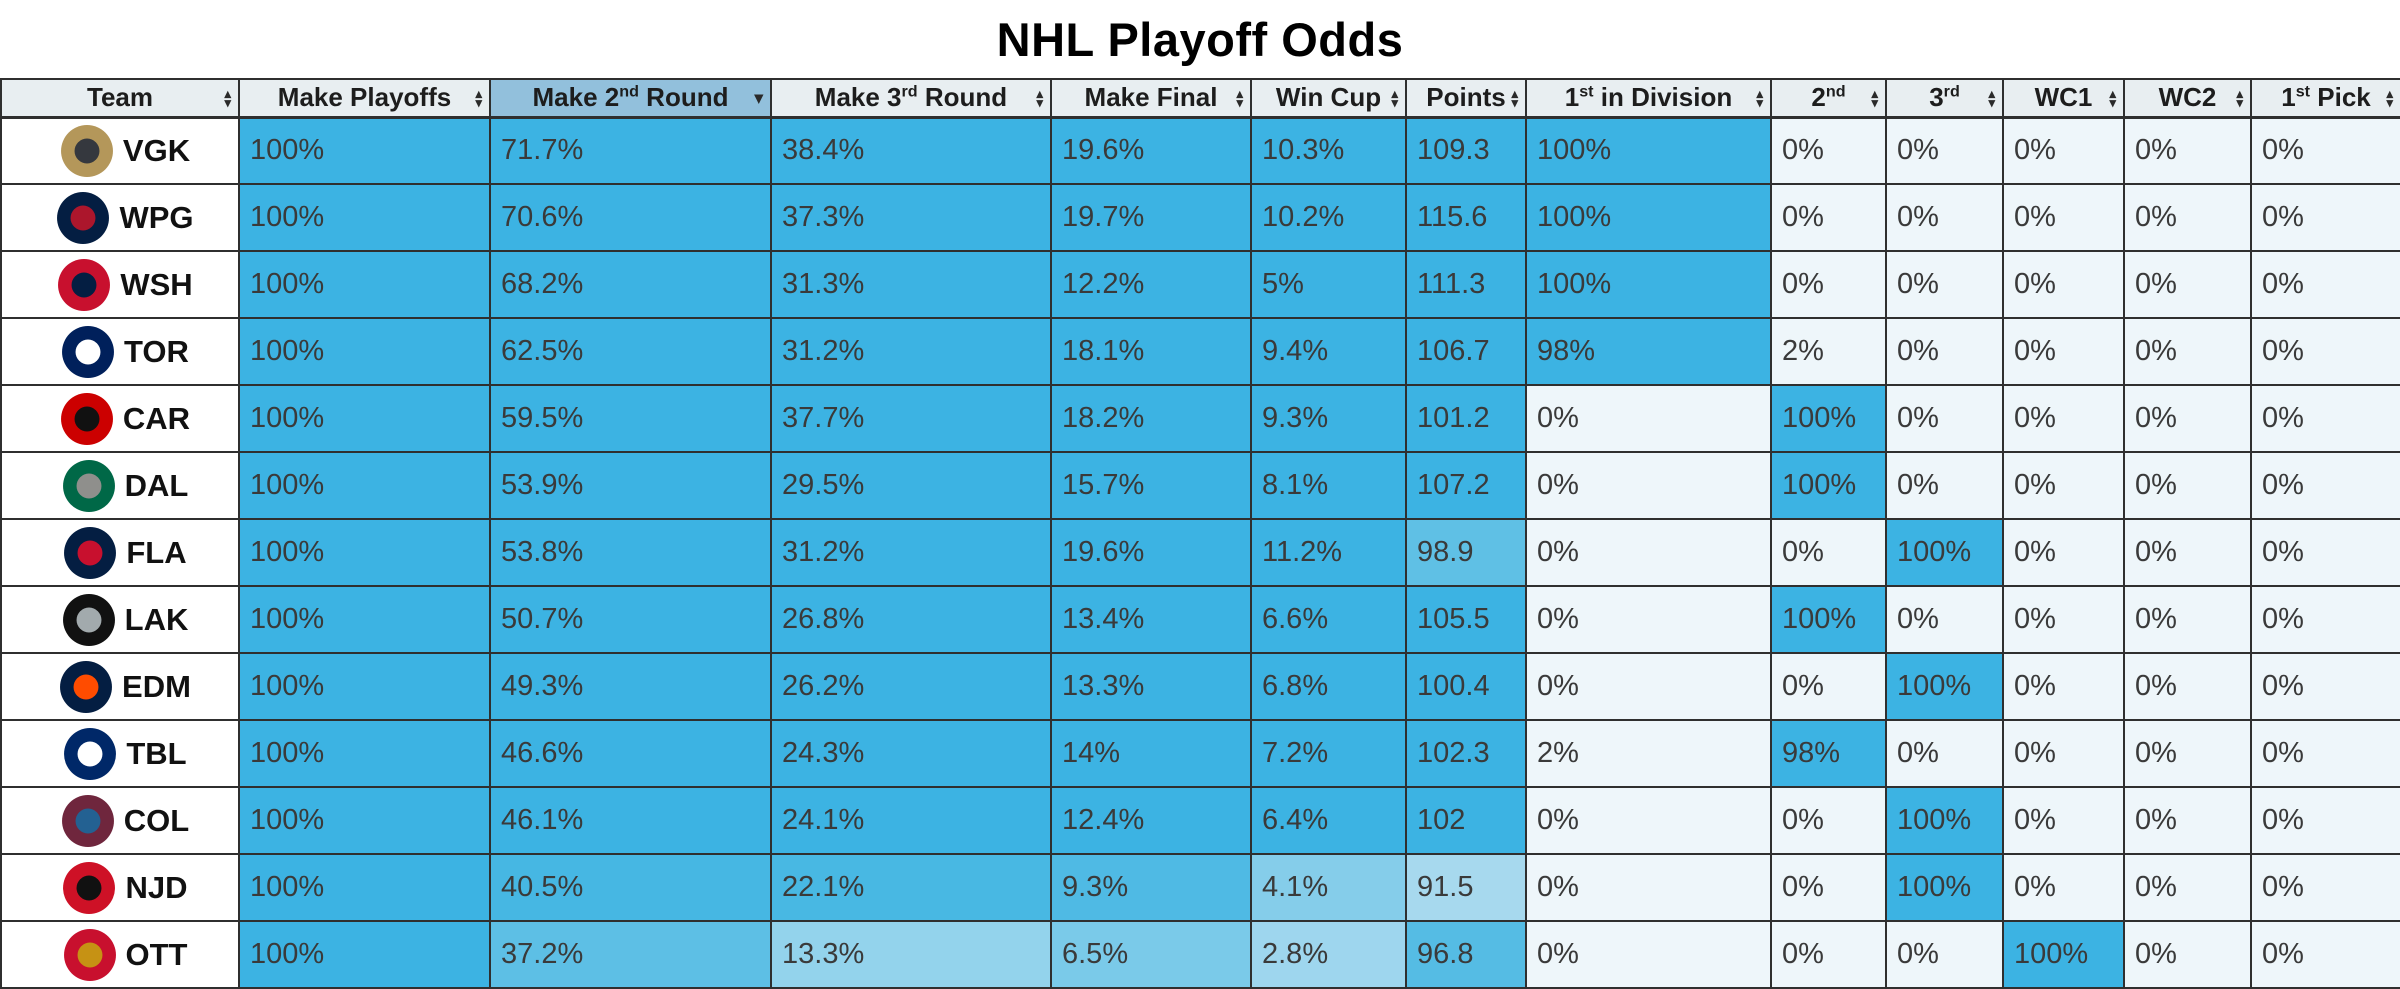 This screenshot has width=2400, height=989. I want to click on team: COL, so click(124, 820).